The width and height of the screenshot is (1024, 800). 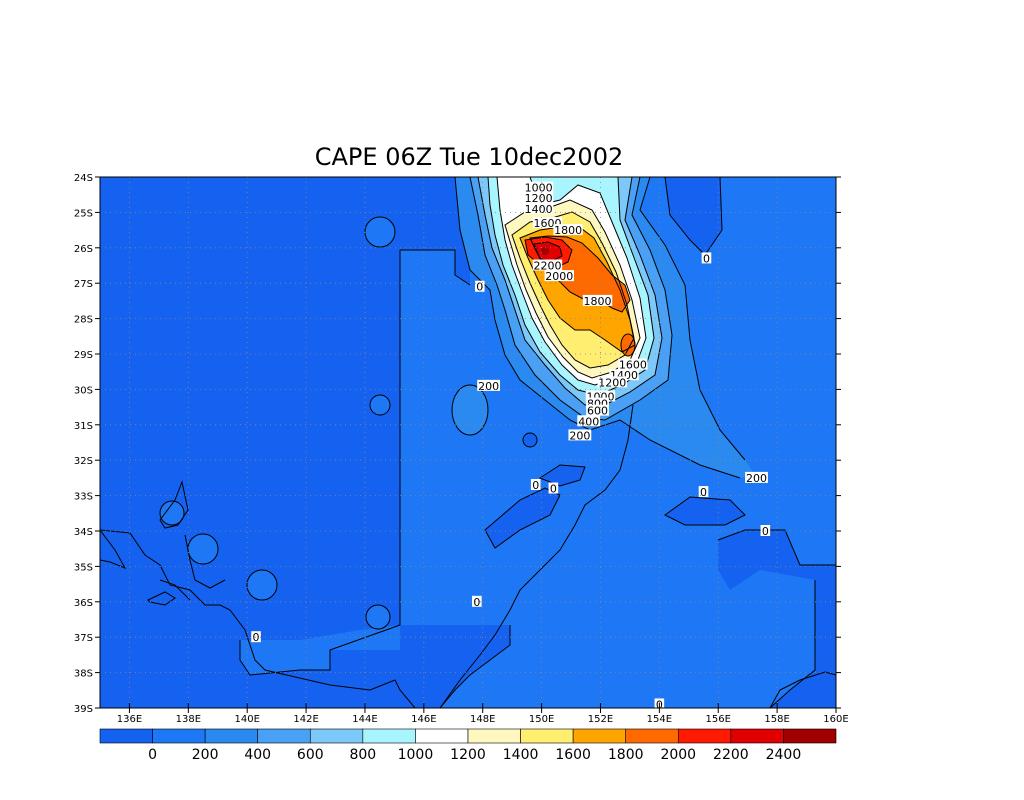 I want to click on y-tick-label: 36S, so click(x=83, y=603).